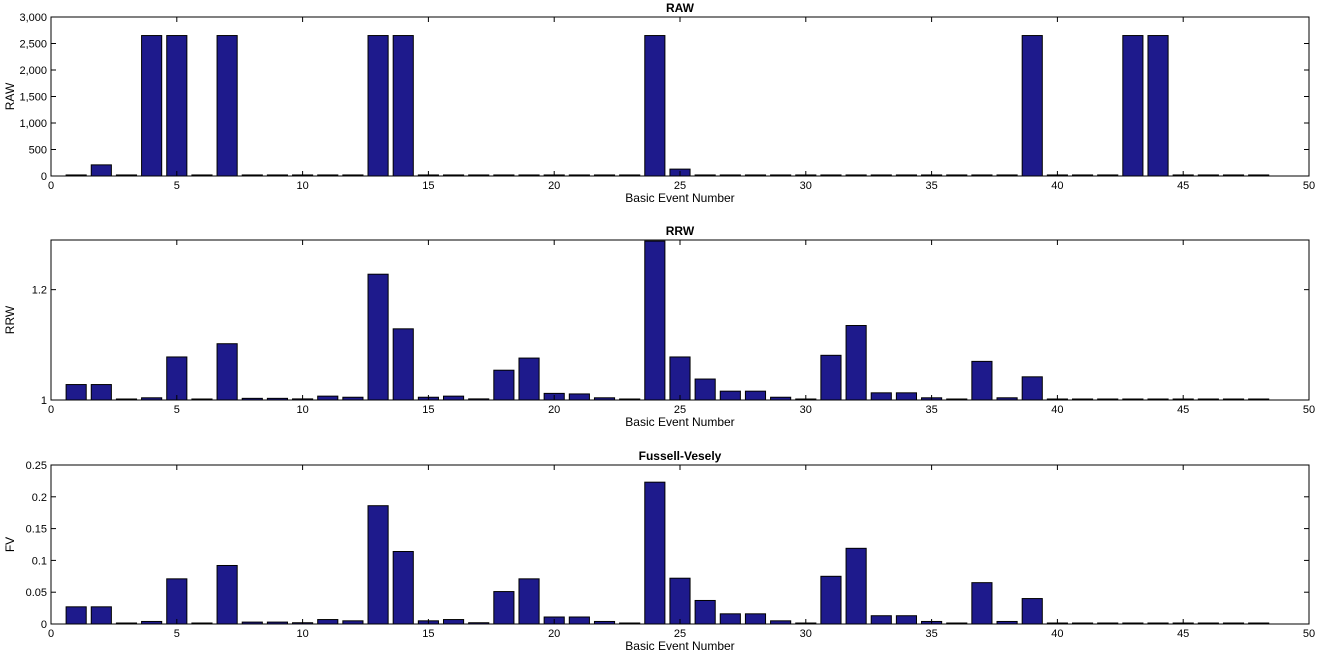 Image resolution: width=1319 pixels, height=653 pixels. Describe the element at coordinates (39, 498) in the screenshot. I see `y-tick-label: 0.2` at that location.